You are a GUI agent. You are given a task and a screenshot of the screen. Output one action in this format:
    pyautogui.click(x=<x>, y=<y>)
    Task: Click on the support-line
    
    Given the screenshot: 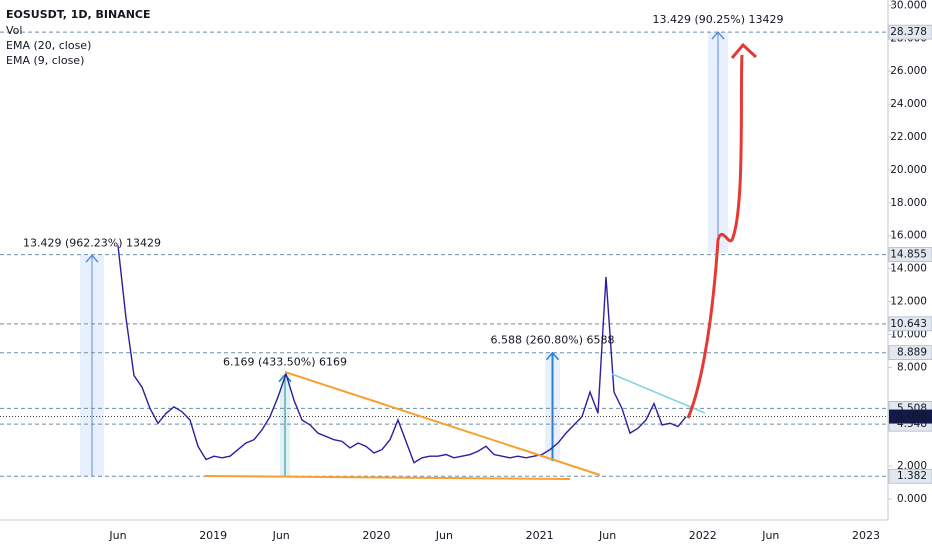 What is the action you would take?
    pyautogui.click(x=387, y=477)
    